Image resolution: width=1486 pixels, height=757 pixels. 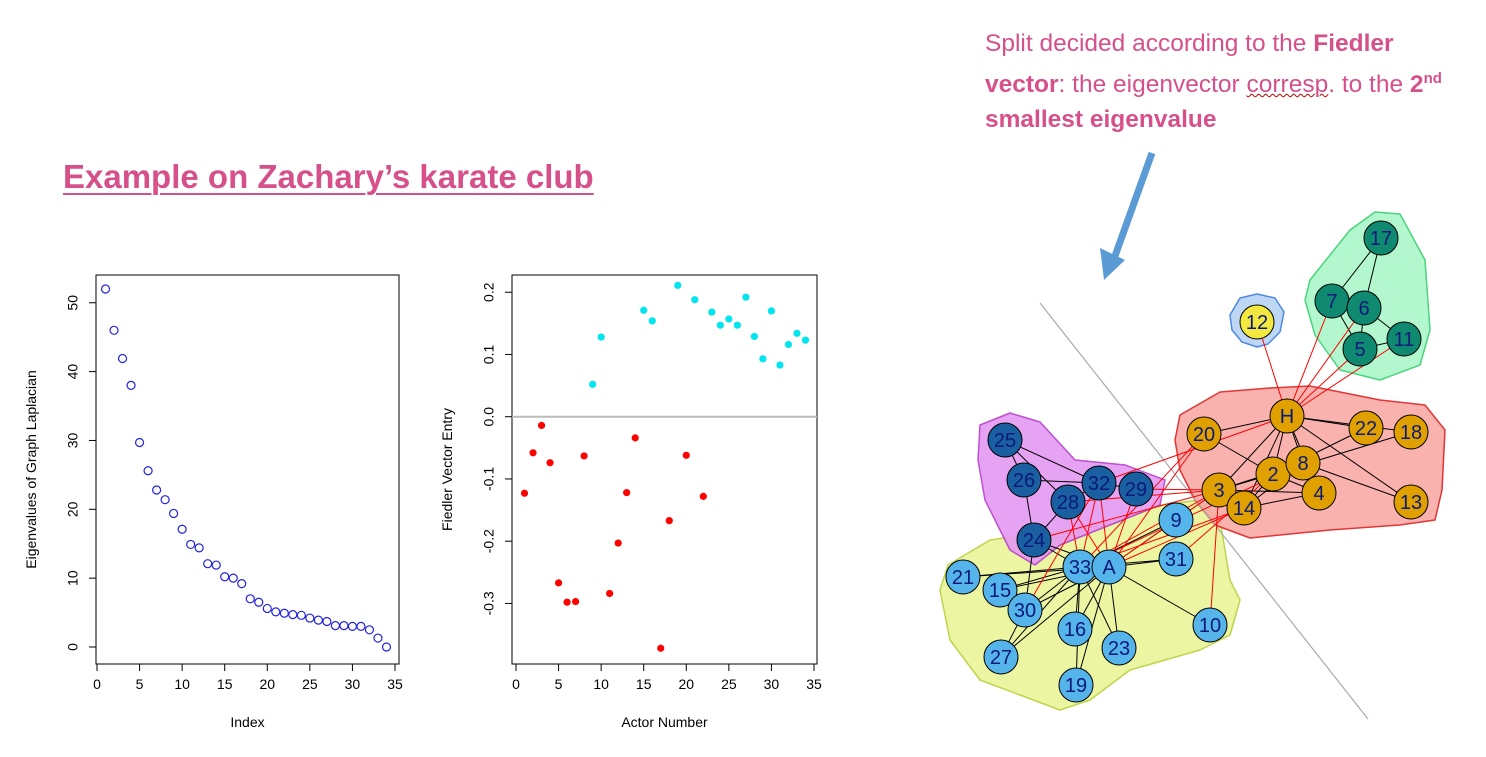 What do you see at coordinates (489, 541) in the screenshot?
I see `y-tick-label: -0.2` at bounding box center [489, 541].